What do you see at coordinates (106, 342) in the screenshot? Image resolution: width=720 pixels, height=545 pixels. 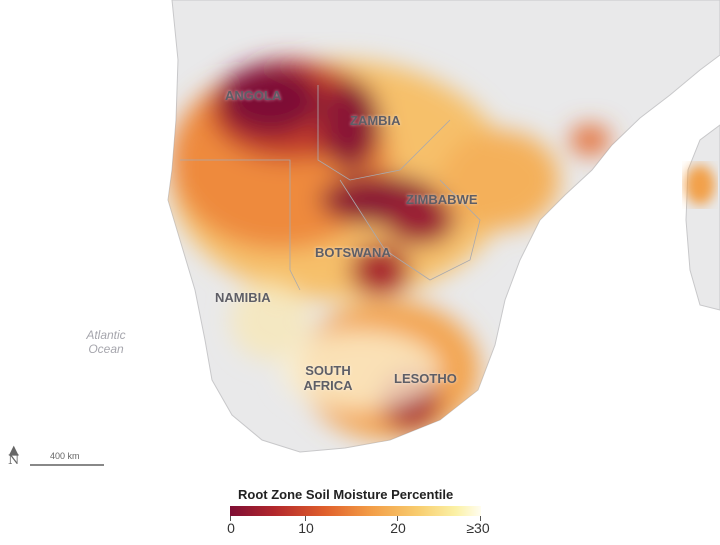 I see `label-atlantic-ocean: Atlantic Ocean` at bounding box center [106, 342].